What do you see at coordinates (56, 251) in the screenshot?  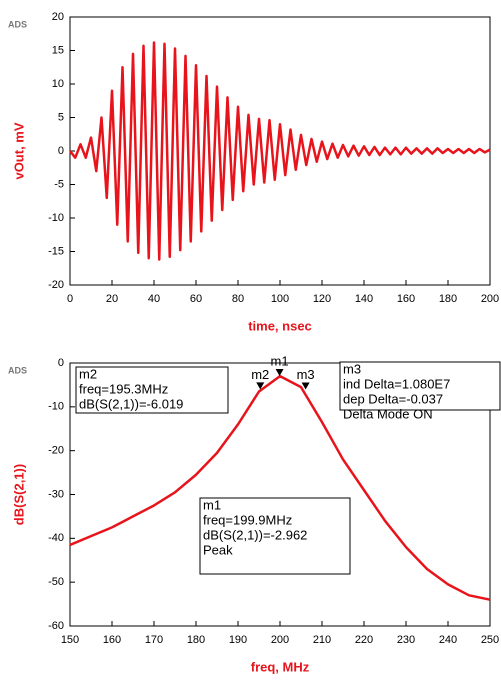 I see `y-tick-label: -15` at bounding box center [56, 251].